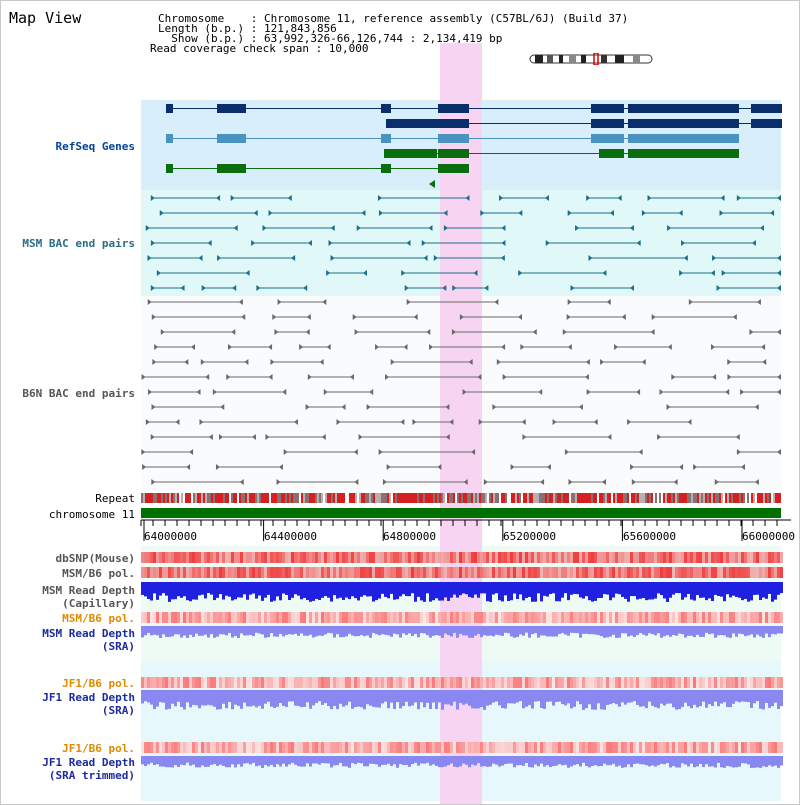  I want to click on chromosome-ideogram, so click(592, 59).